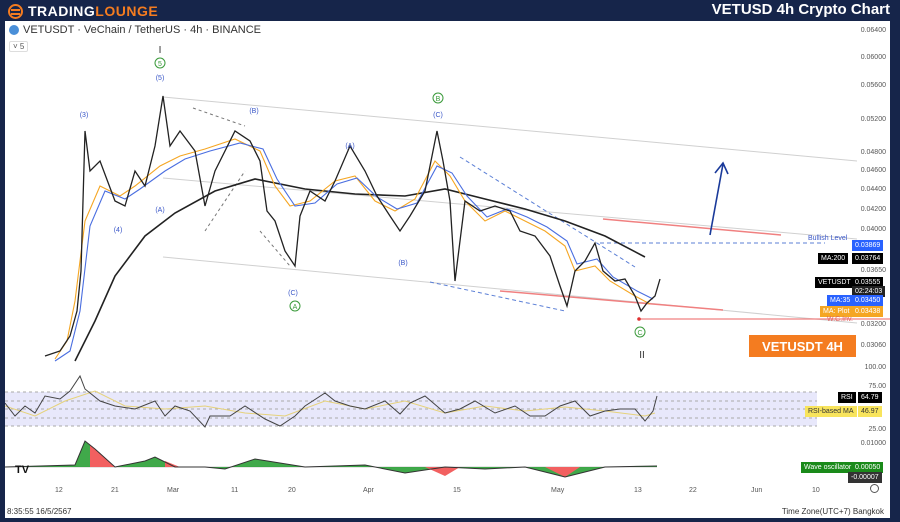 This screenshot has height=522, width=900. I want to click on price-tick: 0.04400, so click(873, 189).